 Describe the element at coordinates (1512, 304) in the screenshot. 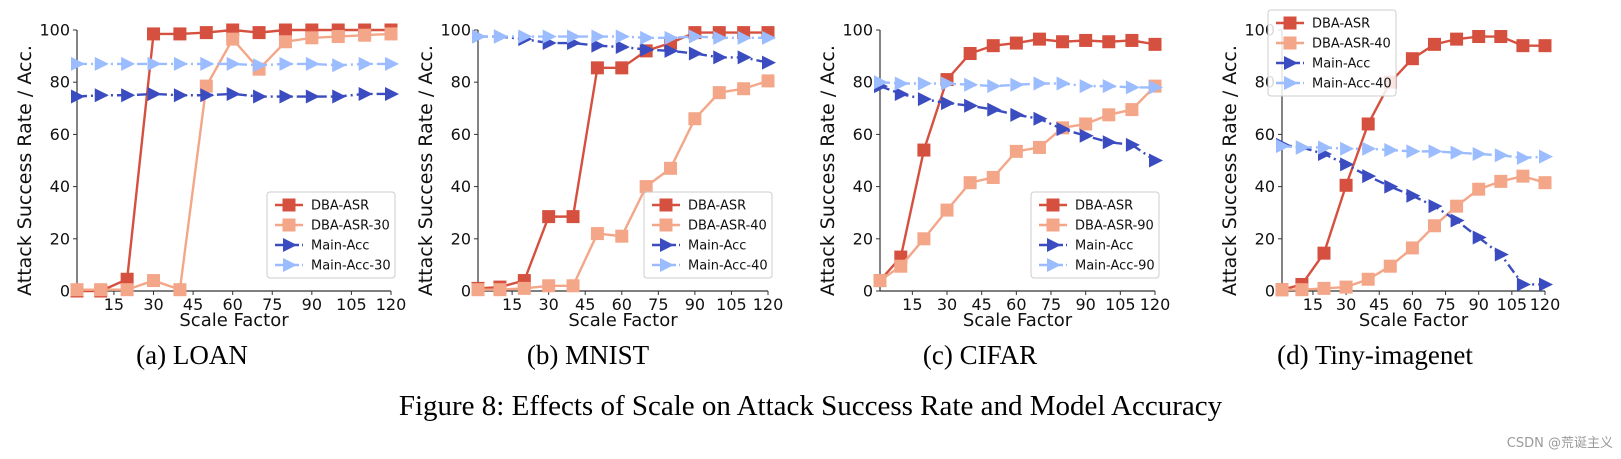

I see `x-tick-label: 105` at that location.